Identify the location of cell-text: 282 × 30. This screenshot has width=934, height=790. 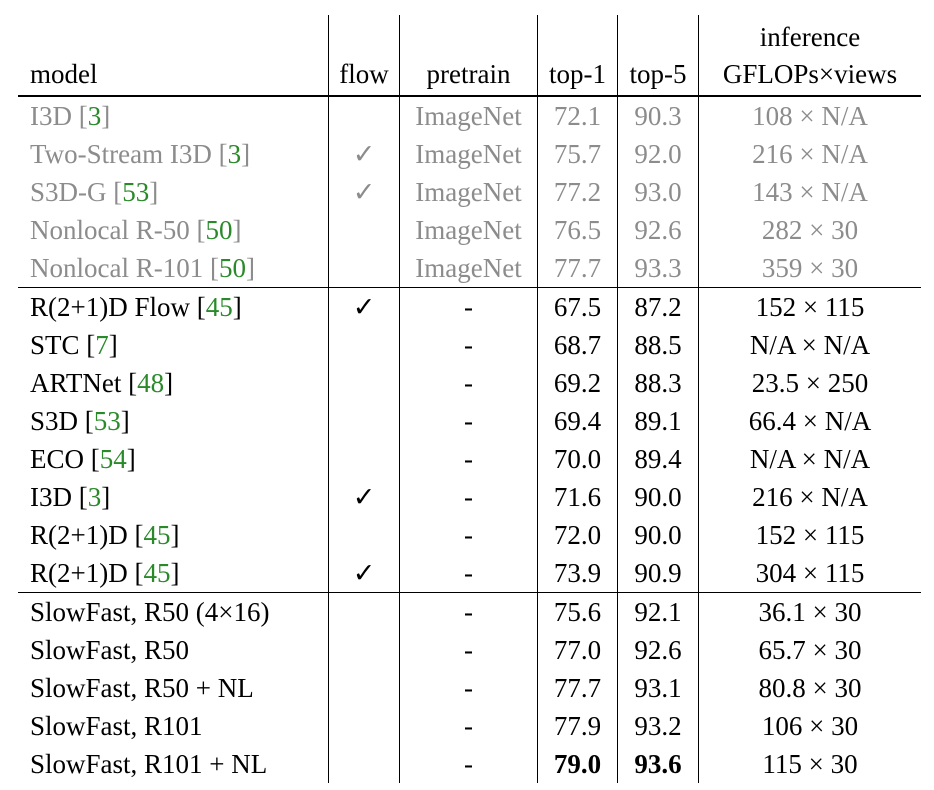
(810, 230).